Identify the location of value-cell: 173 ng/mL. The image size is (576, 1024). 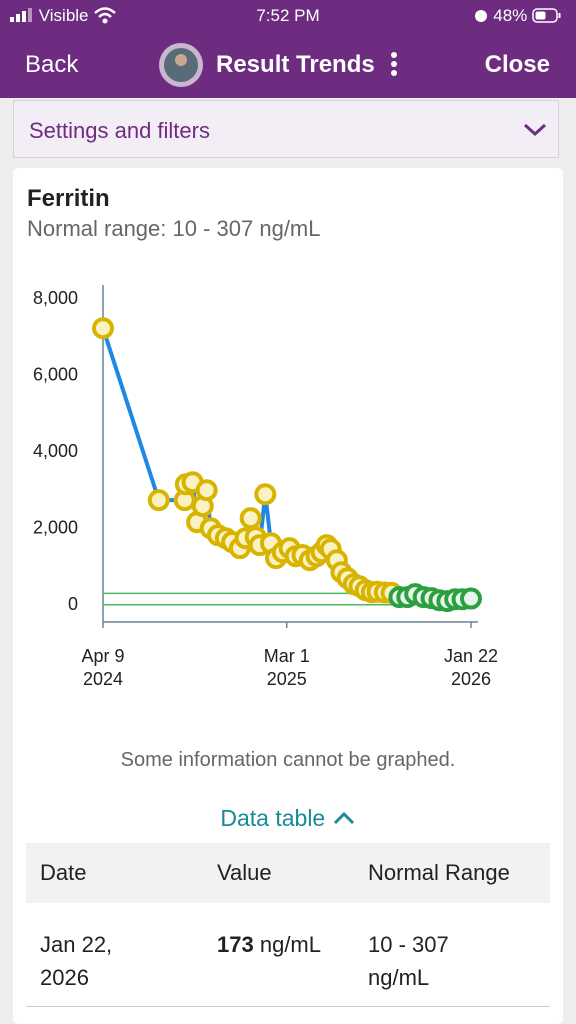
(278, 944).